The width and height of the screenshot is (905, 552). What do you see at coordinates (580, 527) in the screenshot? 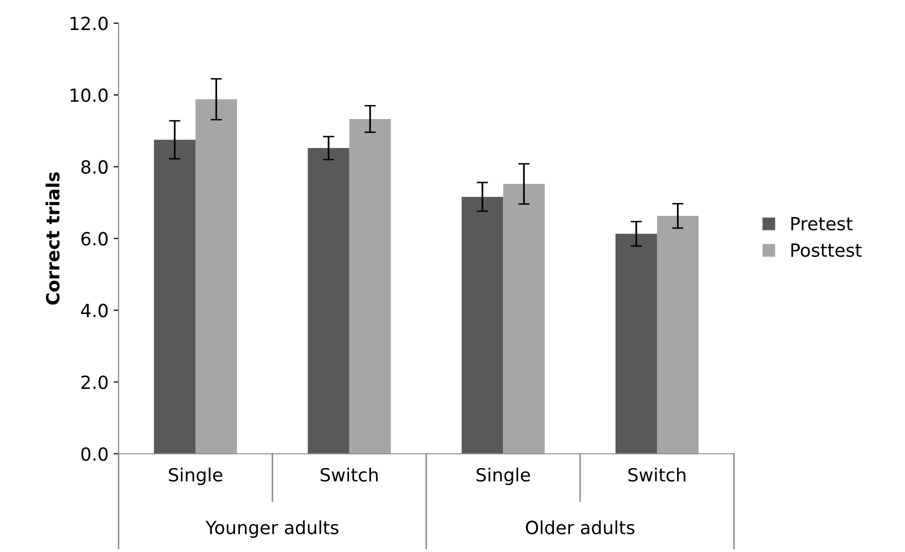
I see `text: Older adults` at bounding box center [580, 527].